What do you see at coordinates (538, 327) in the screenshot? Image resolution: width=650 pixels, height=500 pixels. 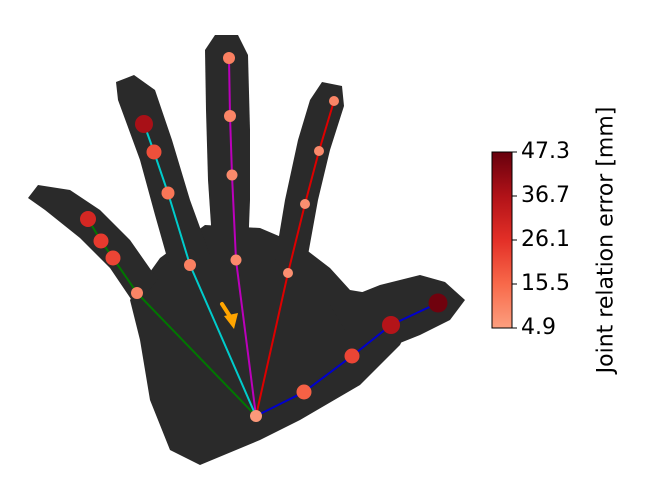 I see `colorbar-tick-label: 4.9` at bounding box center [538, 327].